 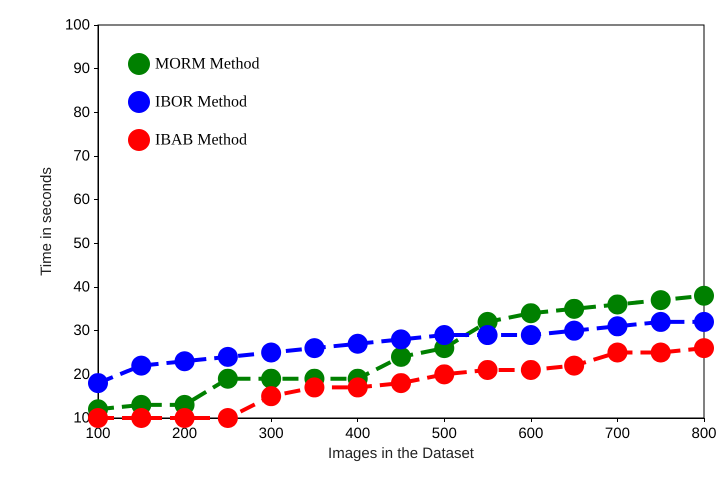 What do you see at coordinates (401, 453) in the screenshot?
I see `x-axis-title: Images in the Dataset` at bounding box center [401, 453].